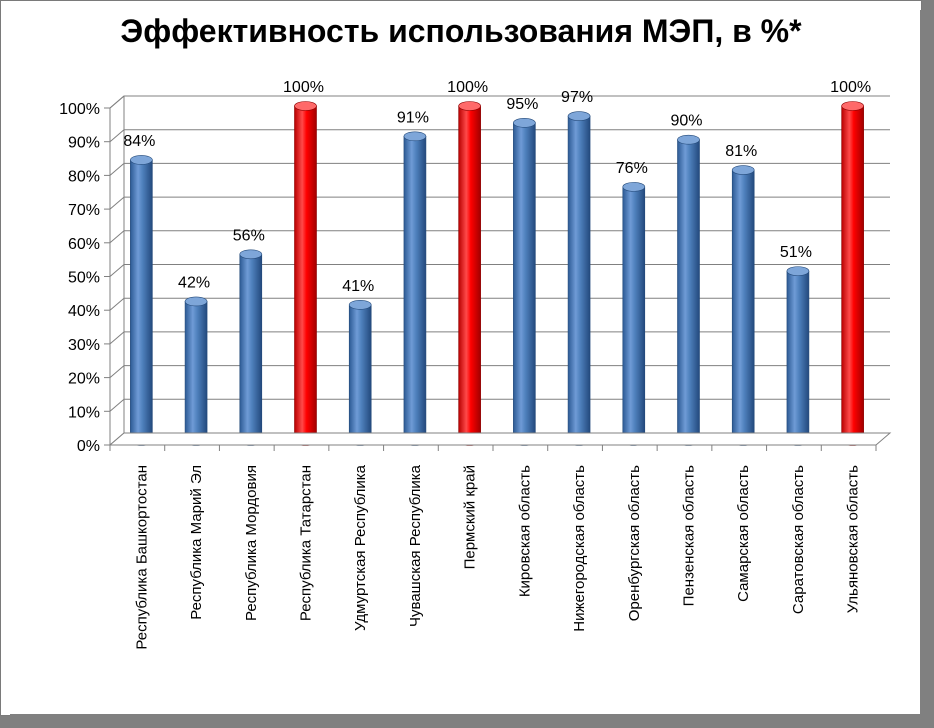 Image resolution: width=934 pixels, height=728 pixels. What do you see at coordinates (413, 117) in the screenshot?
I see `data-label: 91%` at bounding box center [413, 117].